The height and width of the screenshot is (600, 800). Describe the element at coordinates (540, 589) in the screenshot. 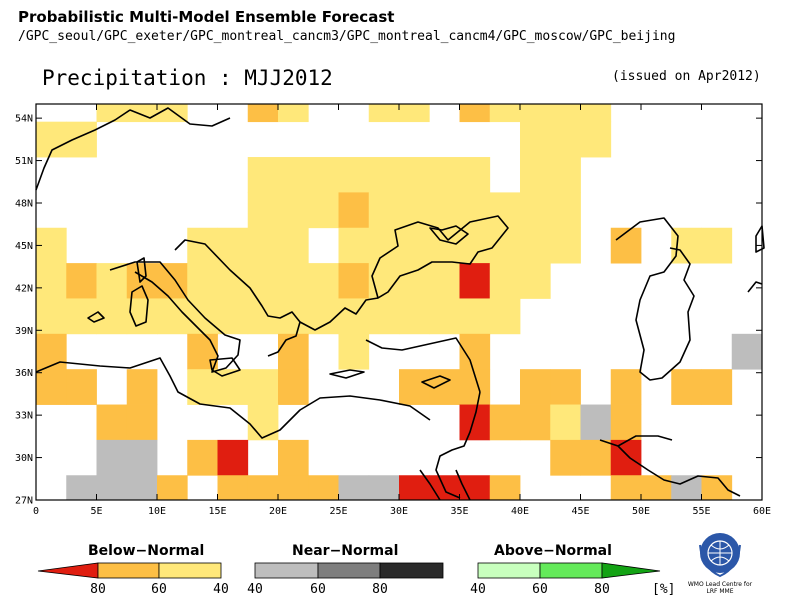

I see `legend-above-tick: 60` at that location.